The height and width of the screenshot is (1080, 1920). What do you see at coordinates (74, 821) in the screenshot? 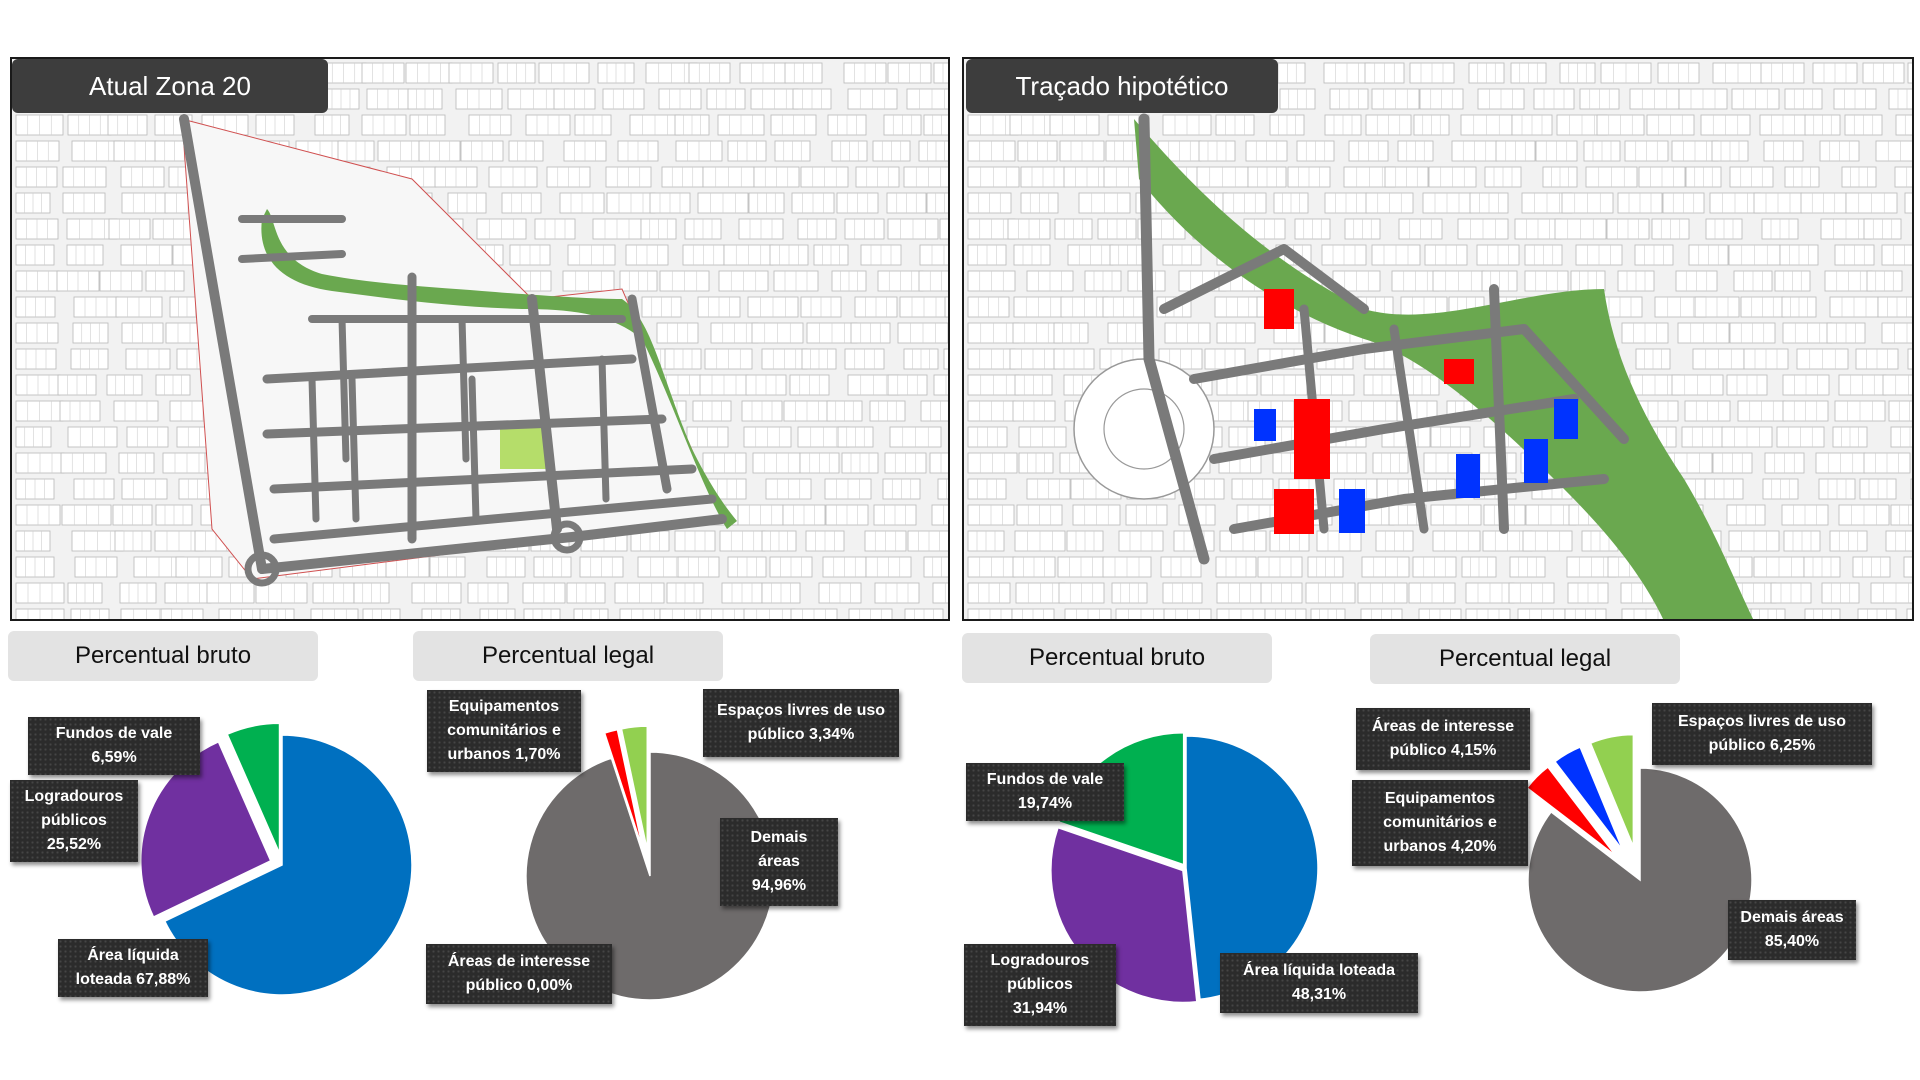
I see `pie1-label-logradouros: Logradouros públicos 25,52%` at bounding box center [74, 821].